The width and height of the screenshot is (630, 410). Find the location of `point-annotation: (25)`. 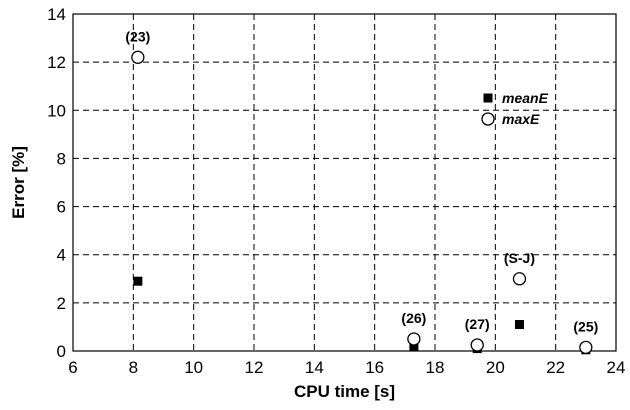

point-annotation: (25) is located at coordinates (585, 326).